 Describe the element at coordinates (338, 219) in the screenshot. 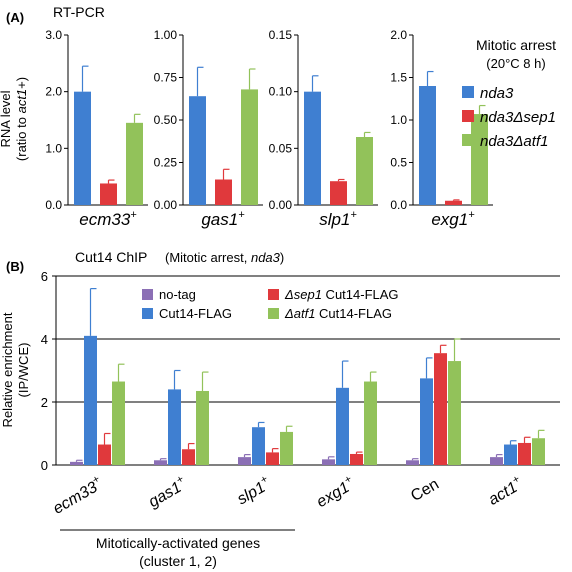

I see `gene-label-slp1: slp1+` at that location.